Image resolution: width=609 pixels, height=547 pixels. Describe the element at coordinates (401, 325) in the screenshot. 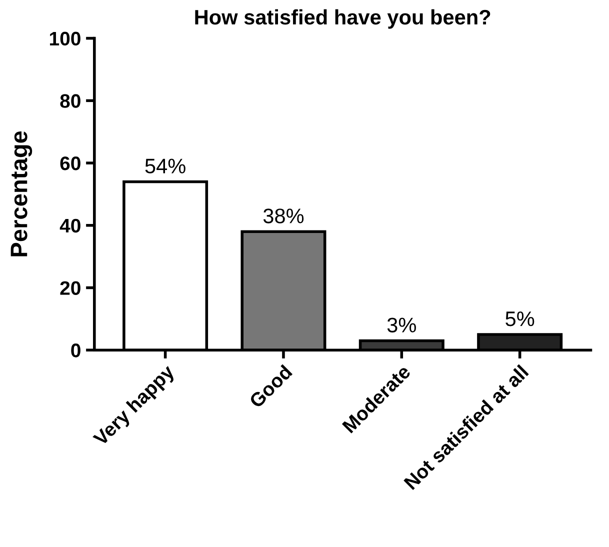

I see `data-label: 3%` at that location.